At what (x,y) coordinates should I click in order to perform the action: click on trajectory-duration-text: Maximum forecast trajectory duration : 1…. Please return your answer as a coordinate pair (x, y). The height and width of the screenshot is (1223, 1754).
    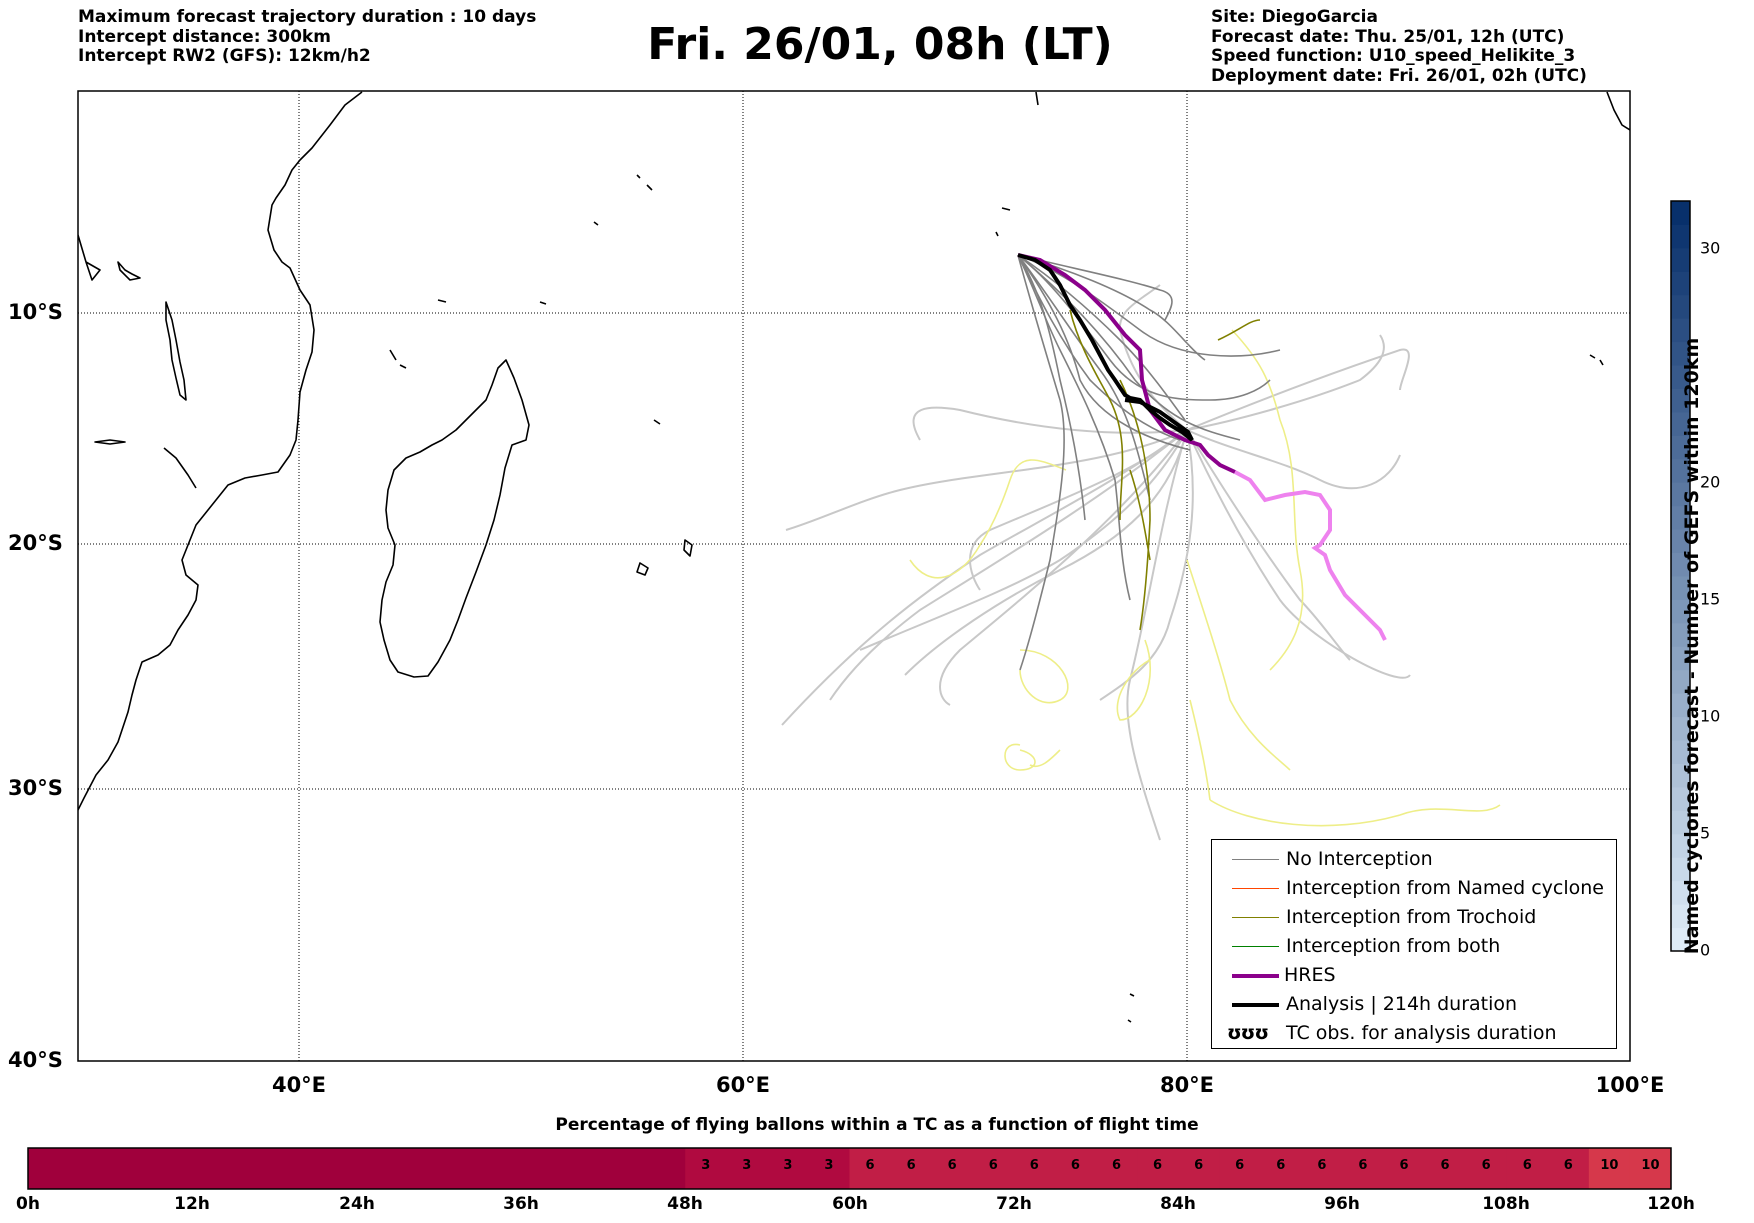
    Looking at the image, I should click on (307, 17).